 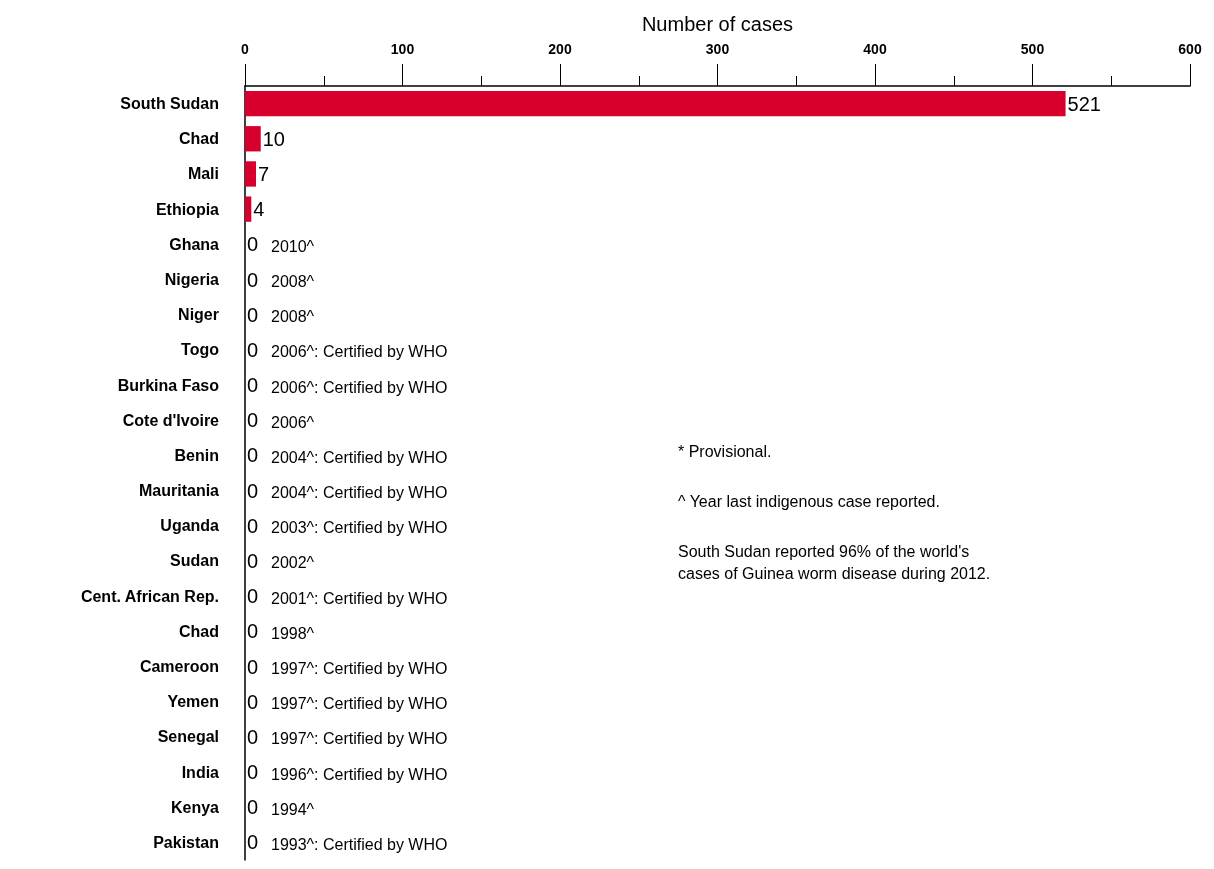 I want to click on y-tick-label: Benin, so click(x=196, y=455).